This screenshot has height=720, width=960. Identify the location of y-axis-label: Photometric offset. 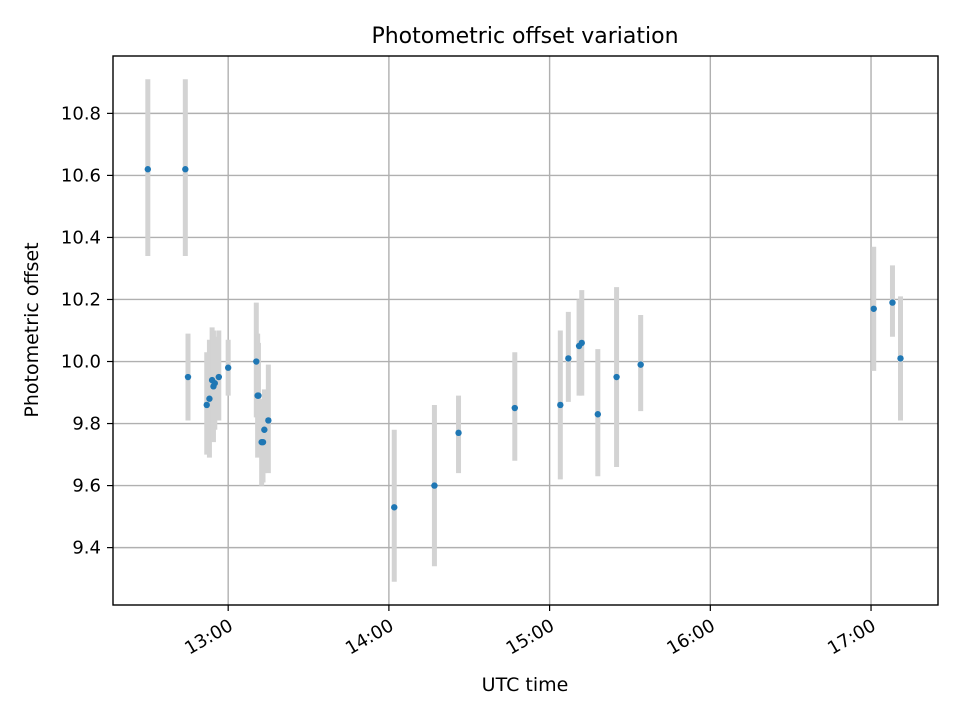
(32, 329).